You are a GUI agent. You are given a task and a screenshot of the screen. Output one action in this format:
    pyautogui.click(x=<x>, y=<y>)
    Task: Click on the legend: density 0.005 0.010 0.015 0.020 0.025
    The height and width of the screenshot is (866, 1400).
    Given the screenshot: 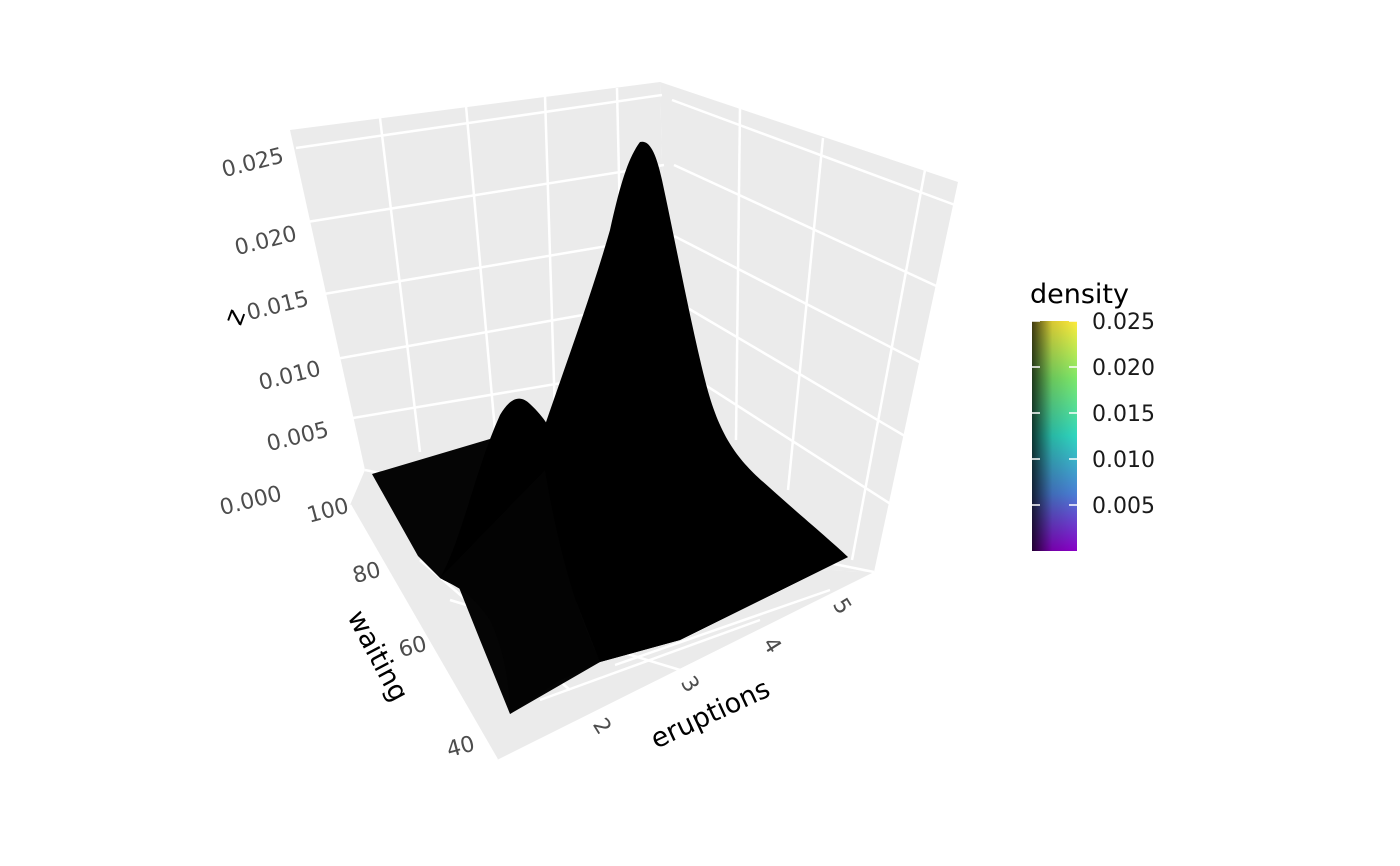 What is the action you would take?
    pyautogui.click(x=1092, y=415)
    